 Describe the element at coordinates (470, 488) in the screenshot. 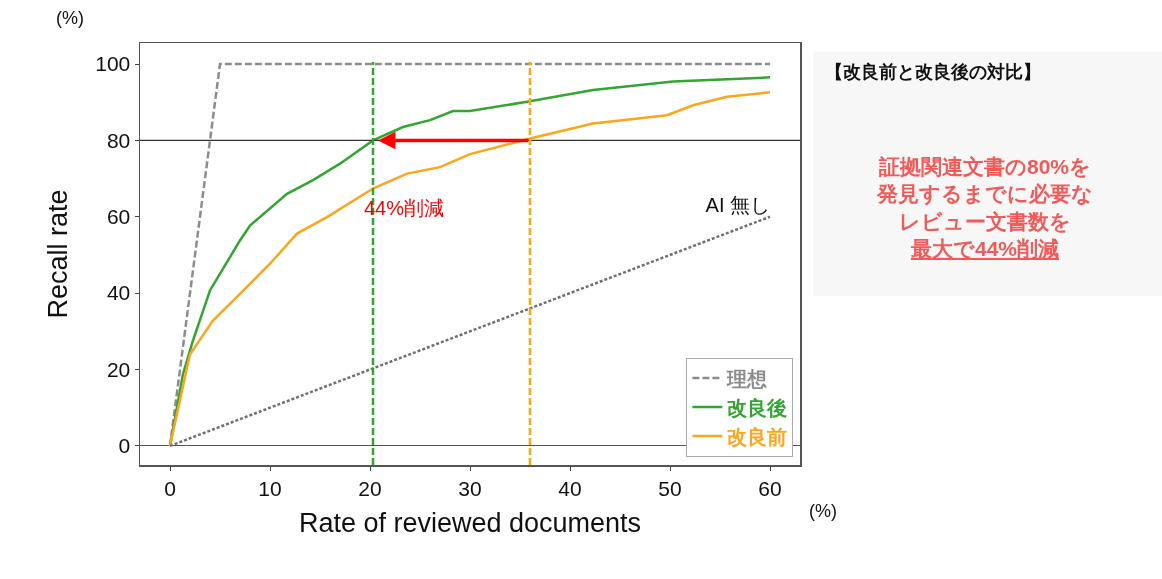

I see `x-tick-label: 30` at that location.